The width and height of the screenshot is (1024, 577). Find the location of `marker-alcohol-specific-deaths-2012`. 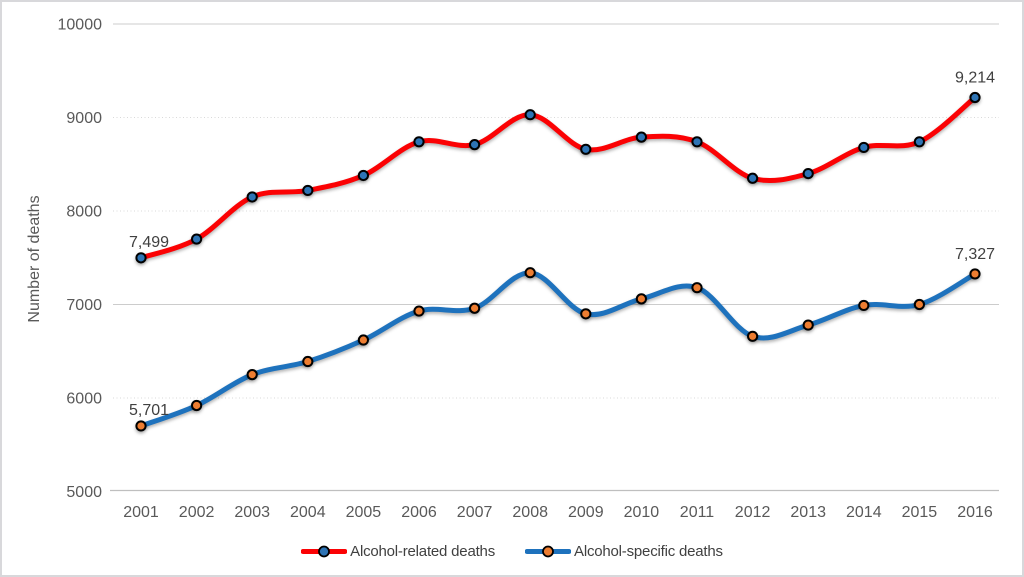

marker-alcohol-specific-deaths-2012 is located at coordinates (753, 336).